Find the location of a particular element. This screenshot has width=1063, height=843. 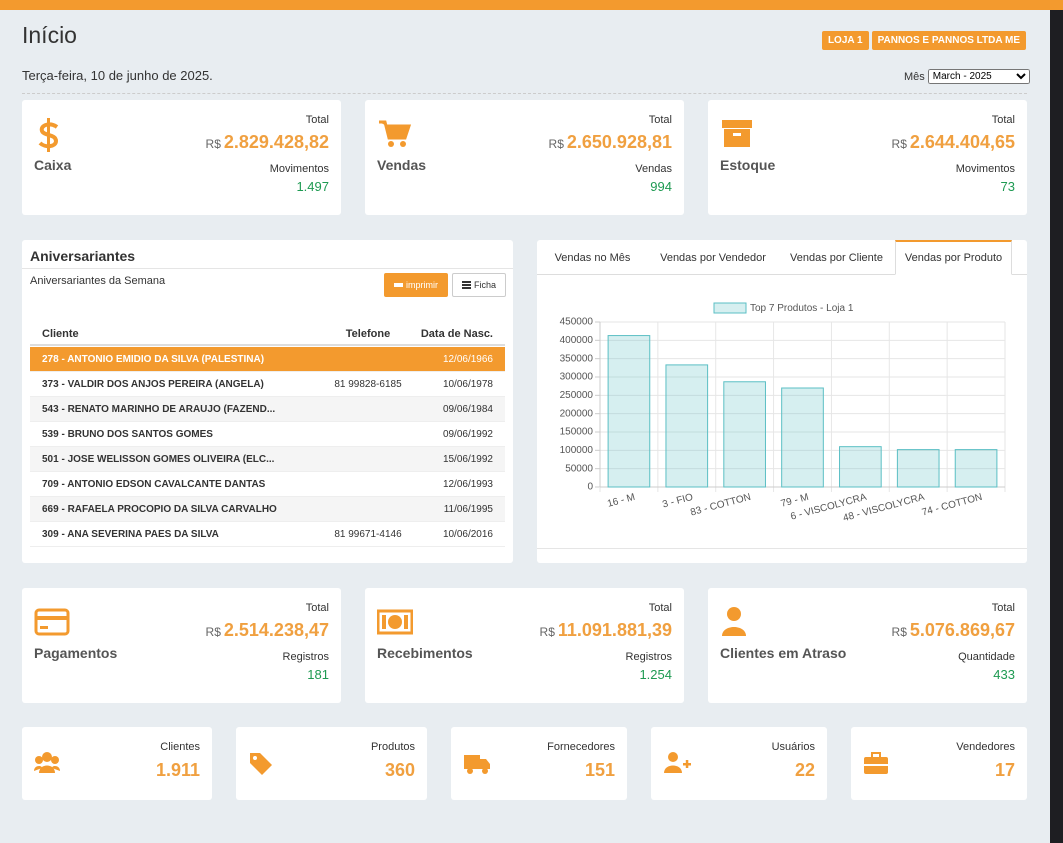

page-title: Início is located at coordinates (49, 35).